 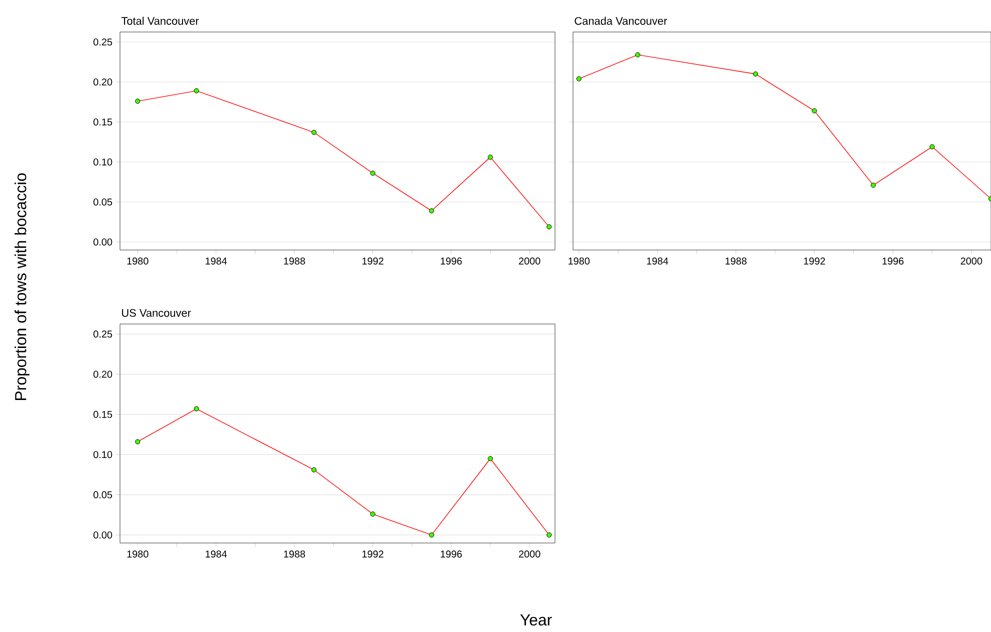 What do you see at coordinates (536, 620) in the screenshot?
I see `x-axis-title: Year` at bounding box center [536, 620].